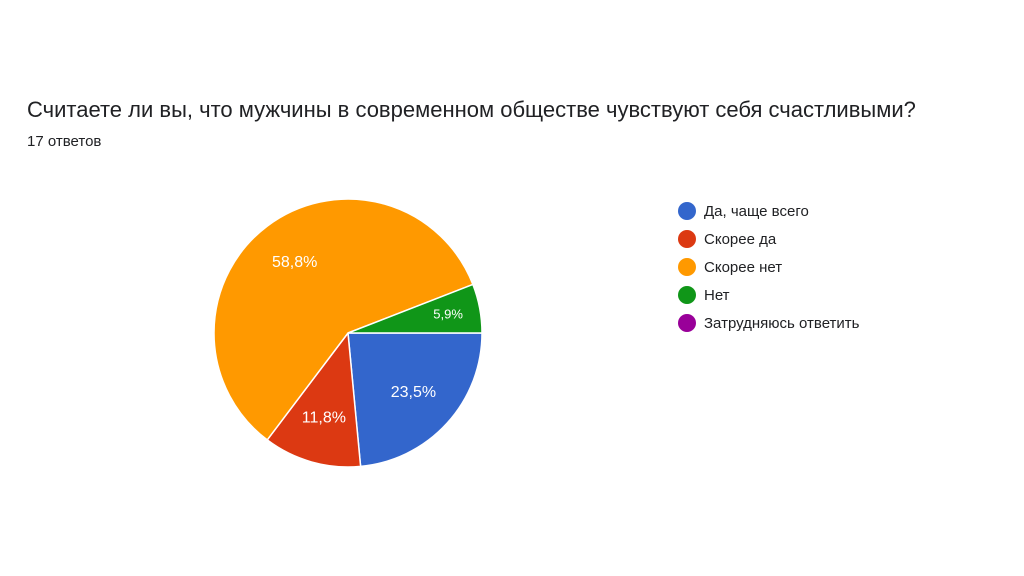  I want to click on legend-item-1: Да, чаще всего, so click(767, 211).